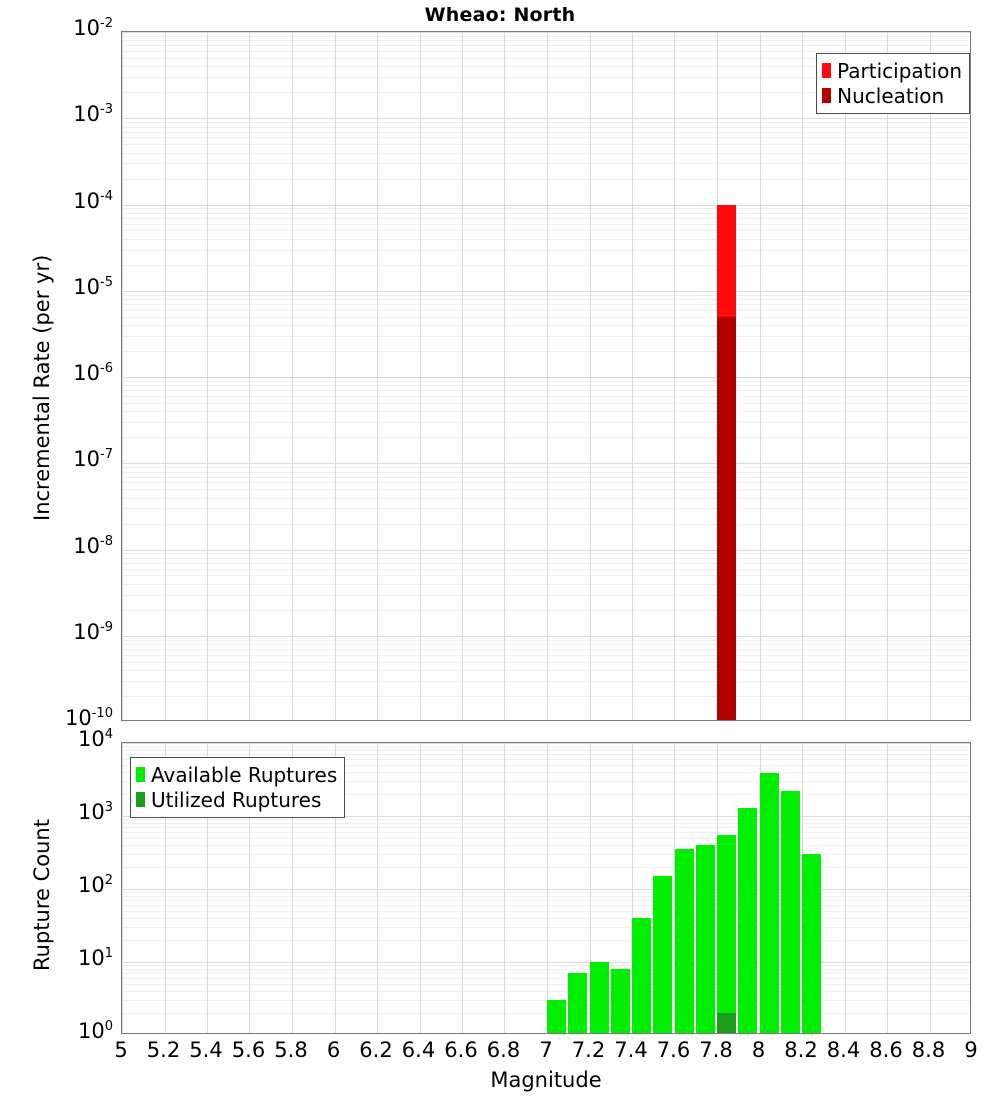 The image size is (1000, 1100). I want to click on y-tick-label: 10⁻⁴, so click(93, 200).